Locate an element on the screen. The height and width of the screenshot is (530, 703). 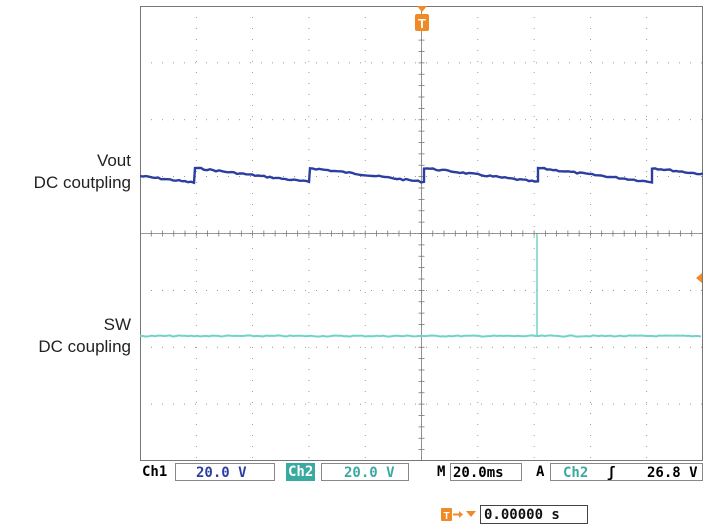
ch1-coupling: DC coutpling is located at coordinates (82, 182).